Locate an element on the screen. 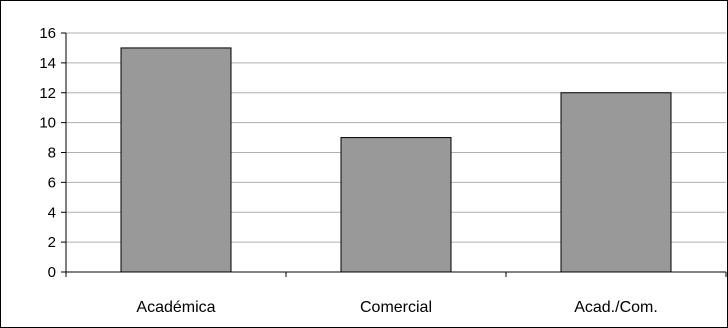 This screenshot has height=328, width=728. y-tick-label: 14 is located at coordinates (47, 63).